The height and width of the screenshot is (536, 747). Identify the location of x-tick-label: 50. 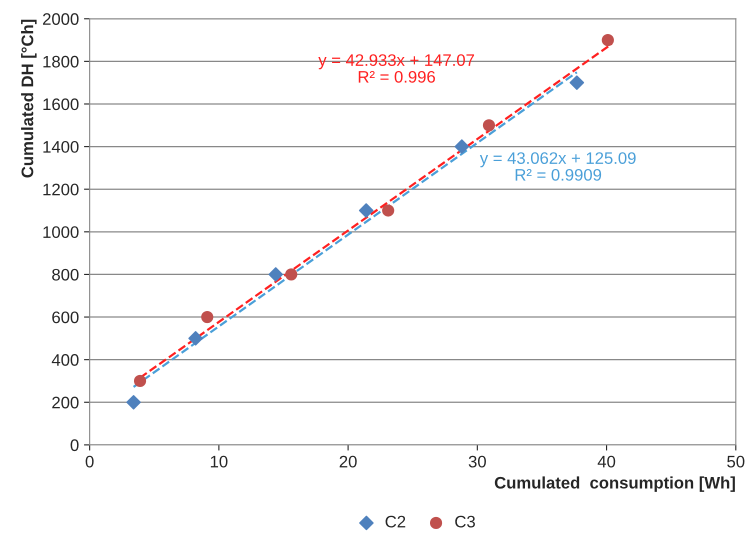
(735, 462).